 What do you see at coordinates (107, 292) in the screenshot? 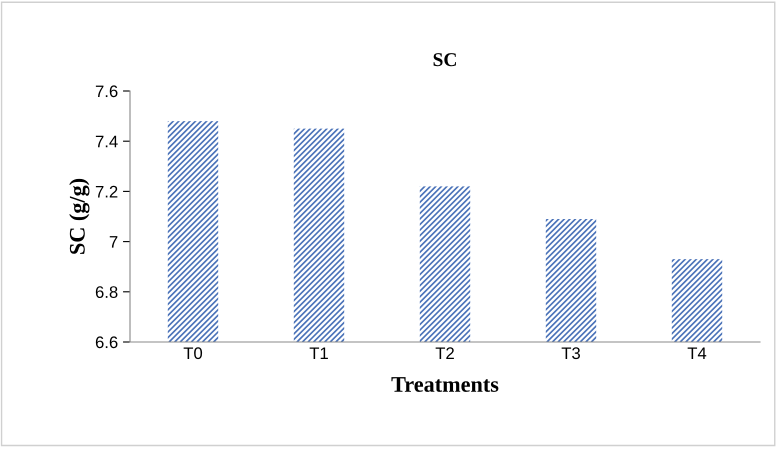
I see `y-tick-label: 6.8` at bounding box center [107, 292].